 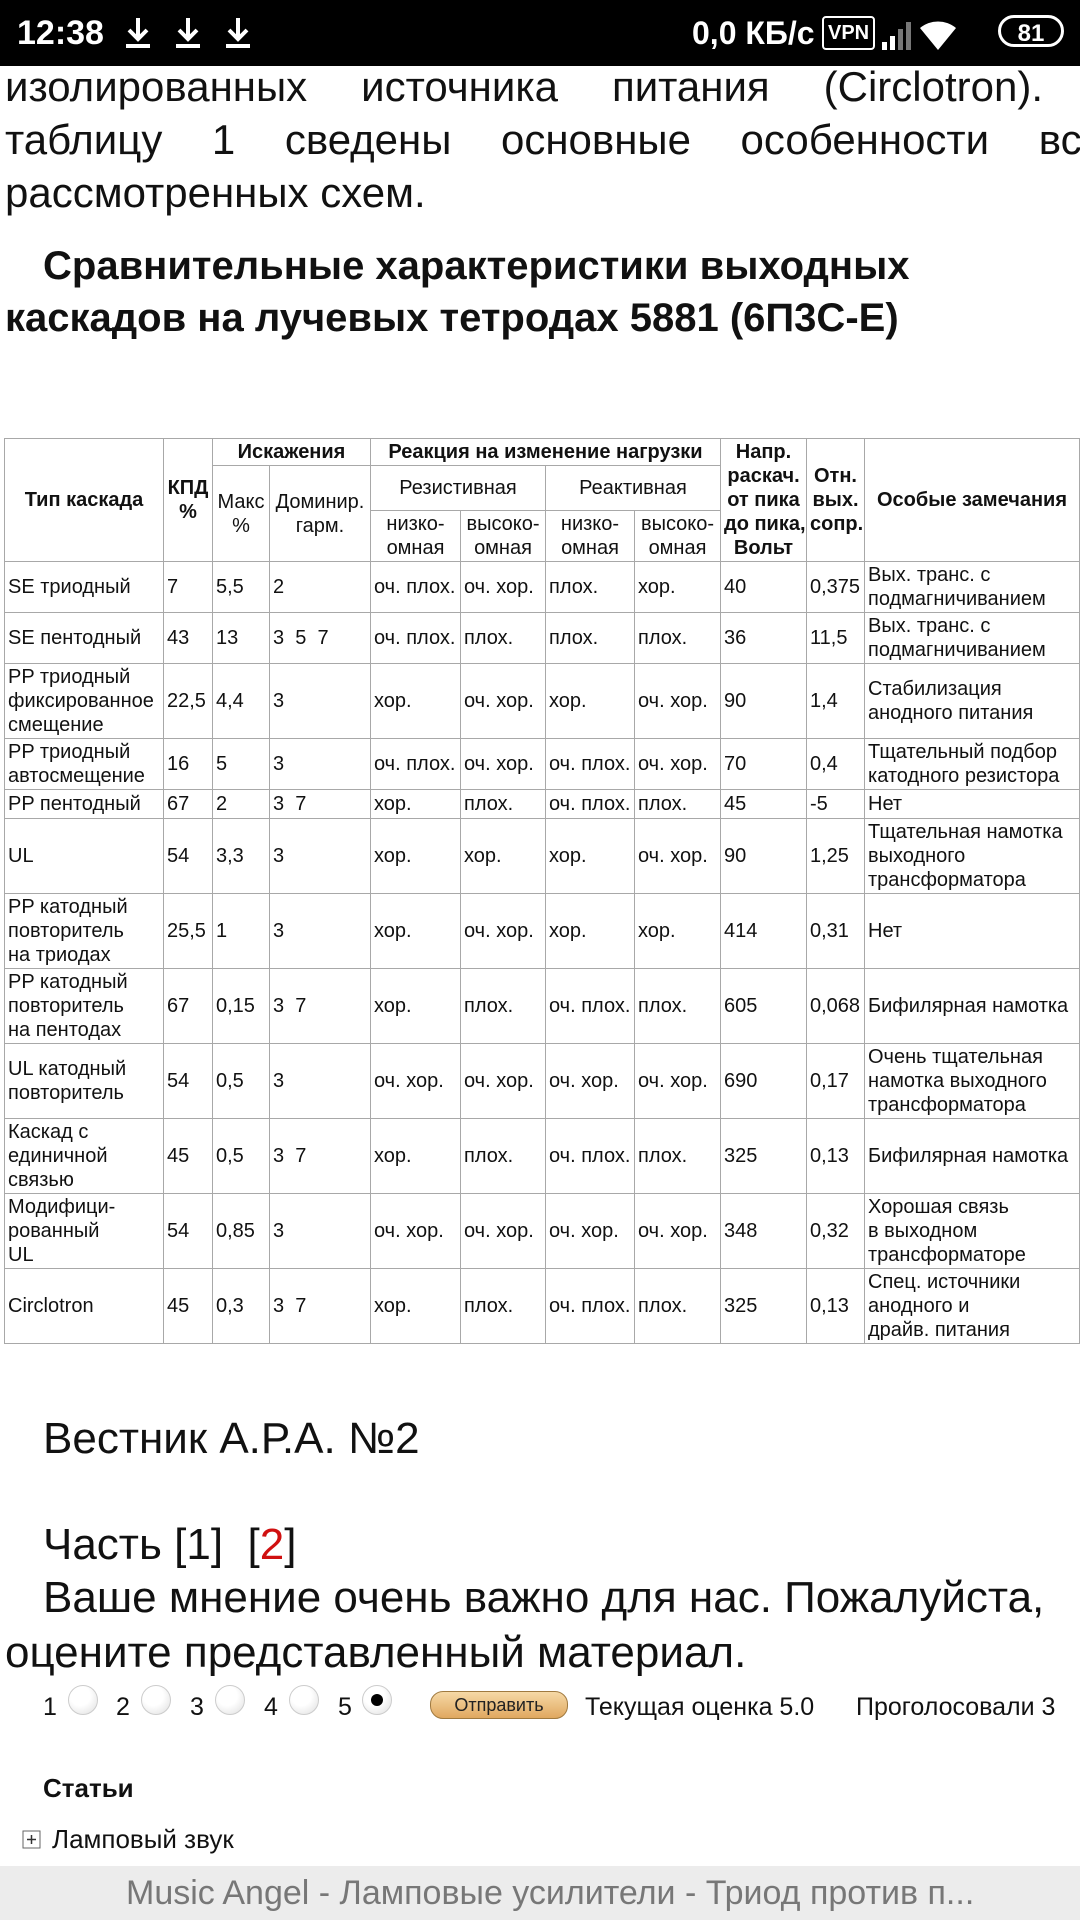 I want to click on table-cell: 0,4, so click(x=835, y=764).